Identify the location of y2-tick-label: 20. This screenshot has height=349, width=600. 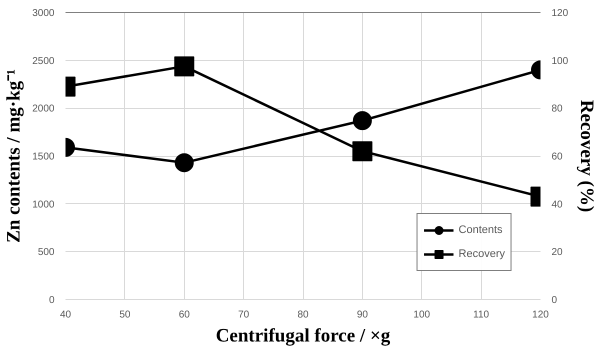
(558, 252).